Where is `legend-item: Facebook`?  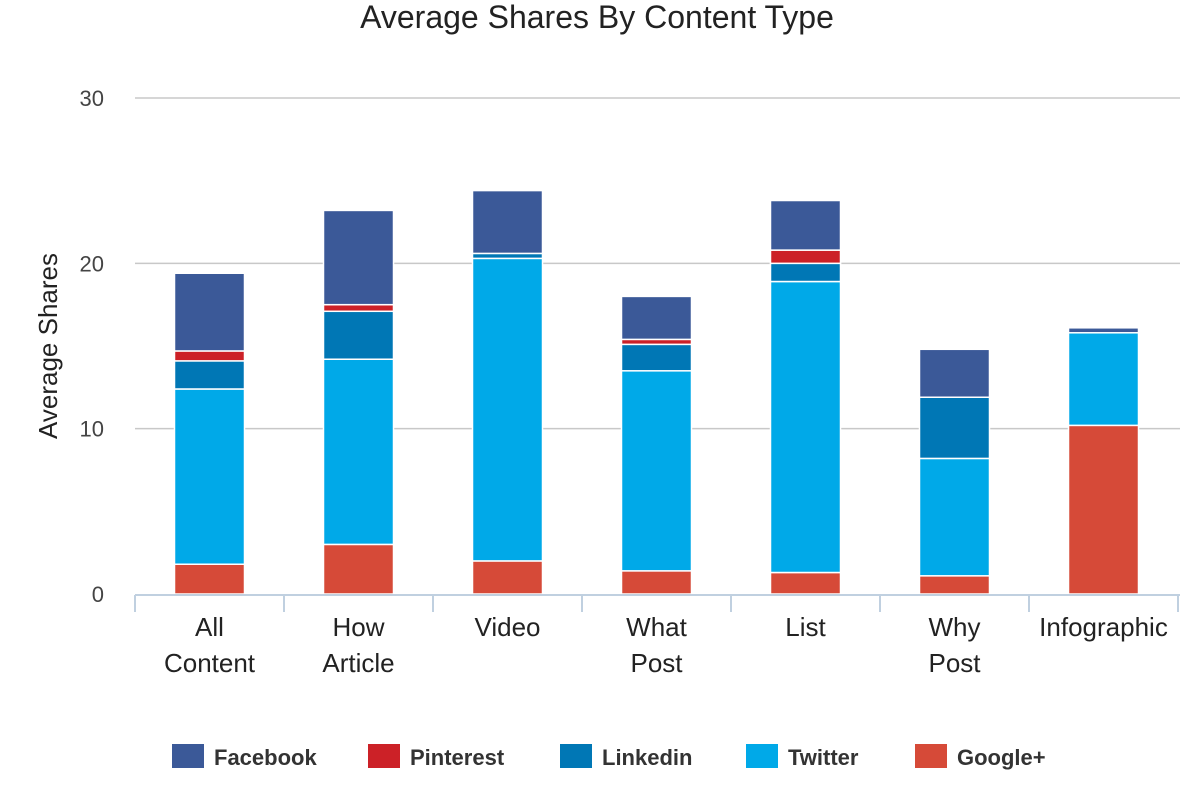 legend-item: Facebook is located at coordinates (244, 757).